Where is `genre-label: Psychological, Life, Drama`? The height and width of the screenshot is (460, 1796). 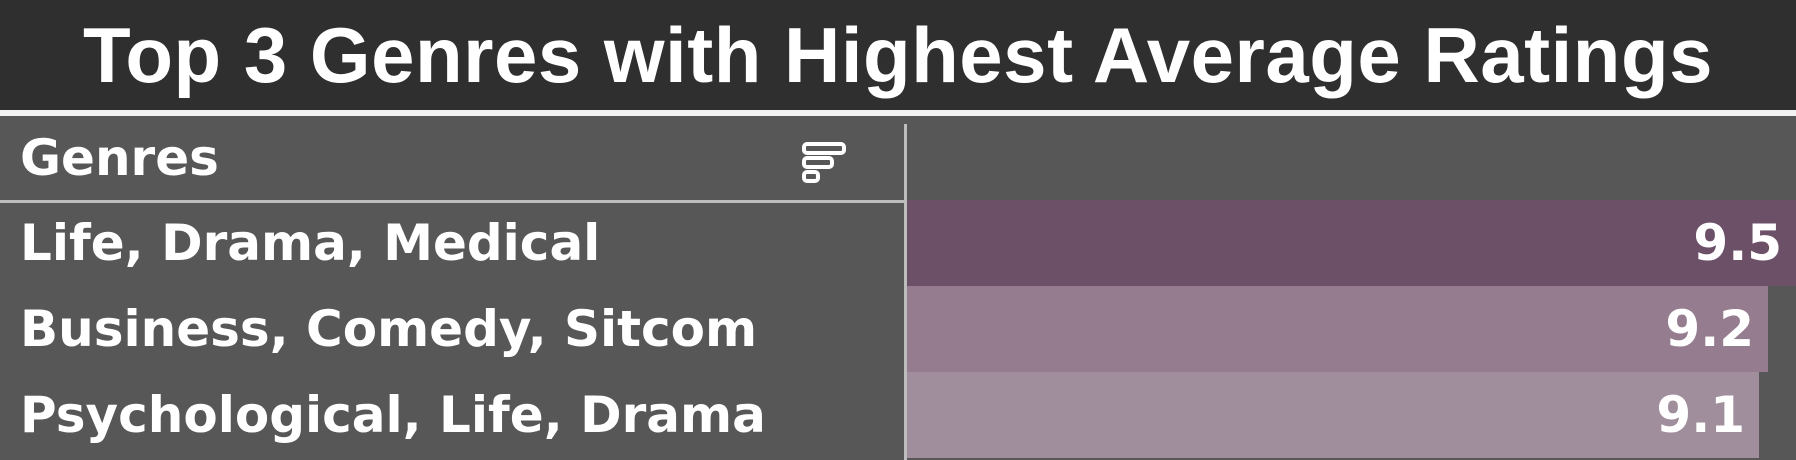 genre-label: Psychological, Life, Drama is located at coordinates (393, 415).